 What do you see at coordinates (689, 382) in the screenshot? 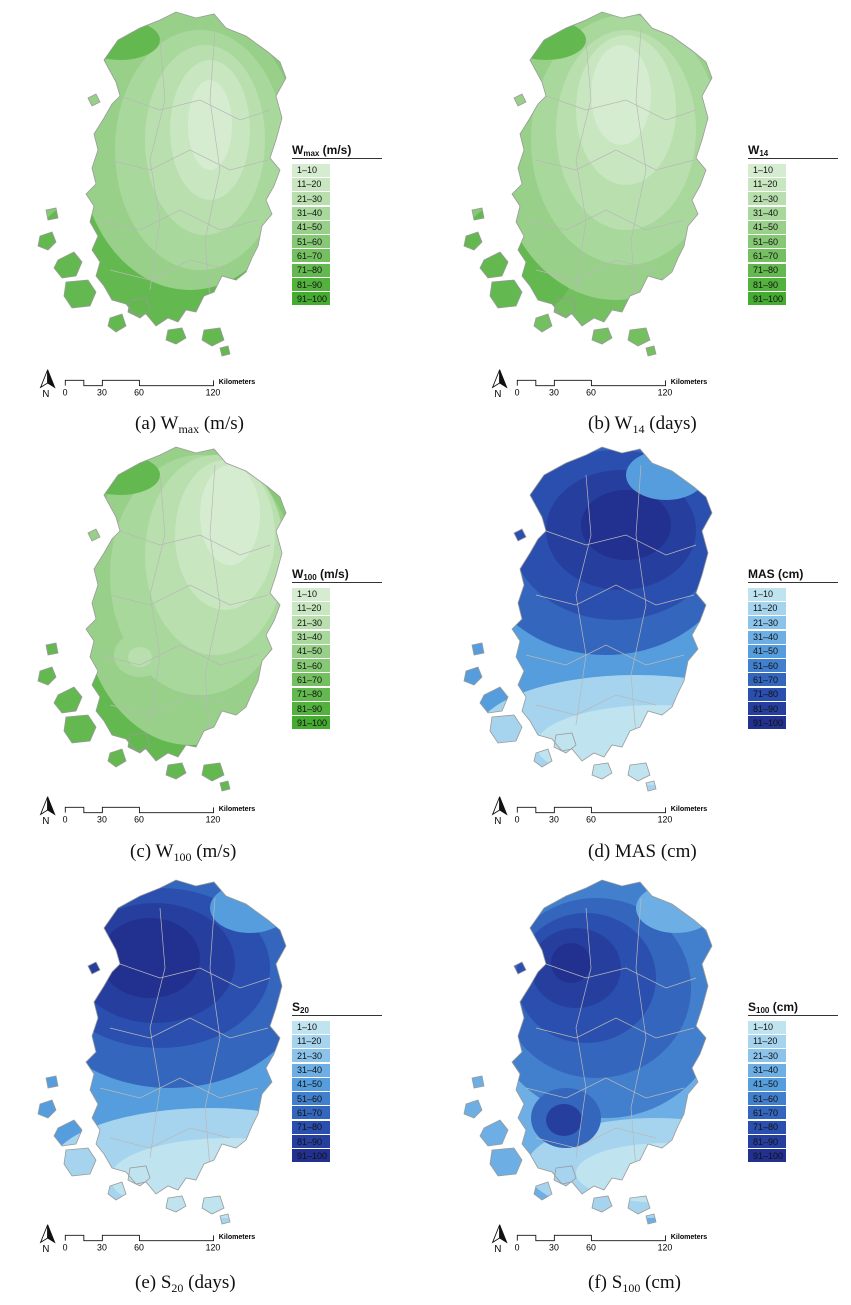
I see `scale-unit-label: Kilometers` at bounding box center [689, 382].